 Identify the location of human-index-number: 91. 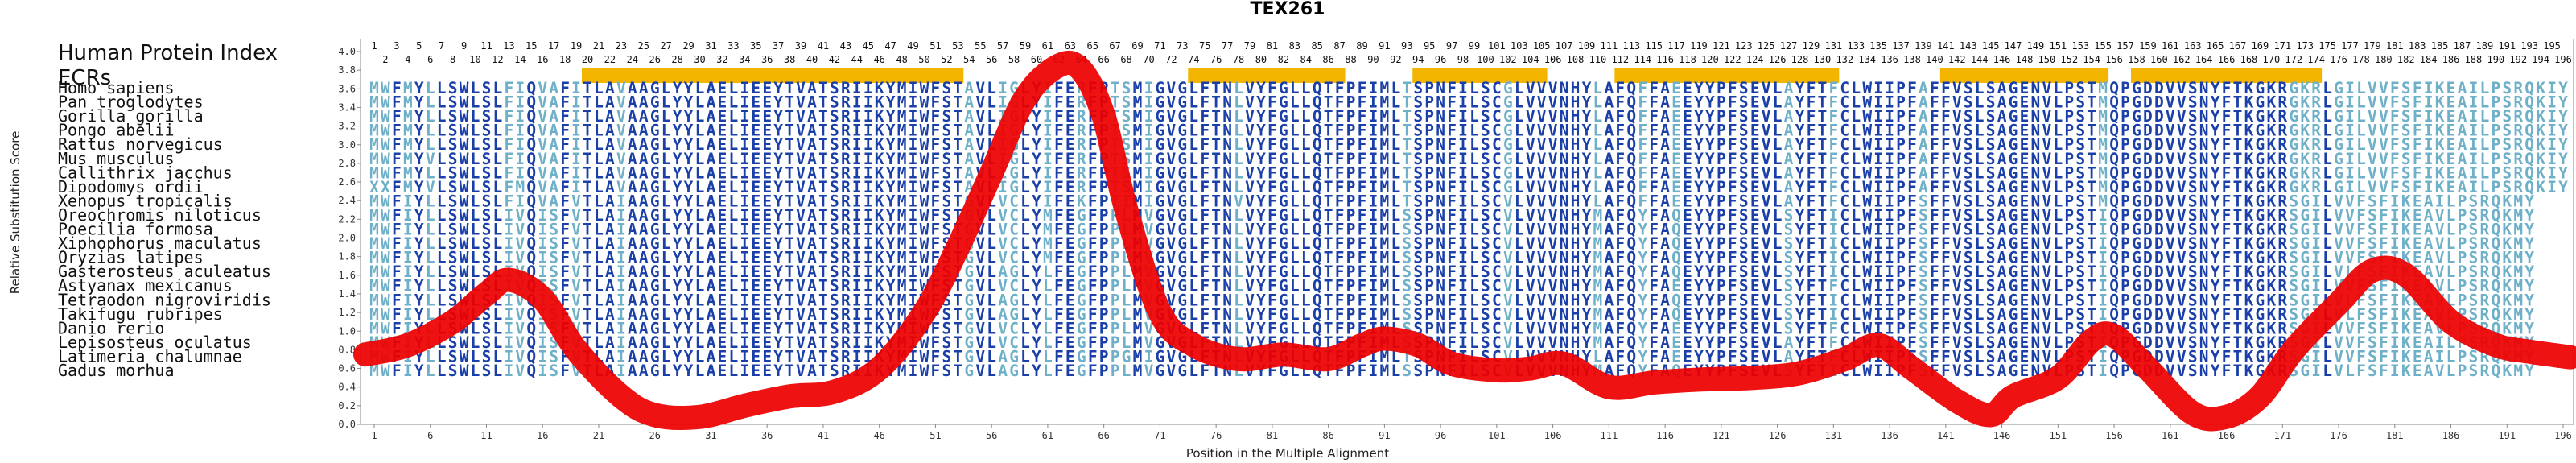
(1384, 46).